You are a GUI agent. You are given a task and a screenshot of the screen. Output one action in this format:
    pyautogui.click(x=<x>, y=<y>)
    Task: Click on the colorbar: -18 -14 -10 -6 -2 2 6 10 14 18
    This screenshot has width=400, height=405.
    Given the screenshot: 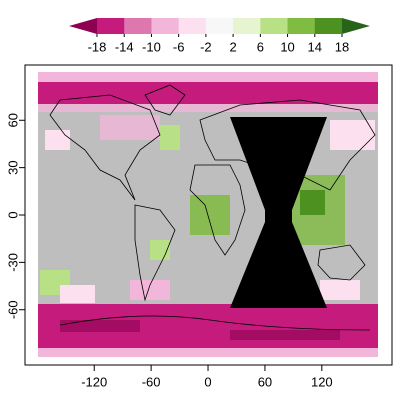 What is the action you would take?
    pyautogui.click(x=219, y=36)
    